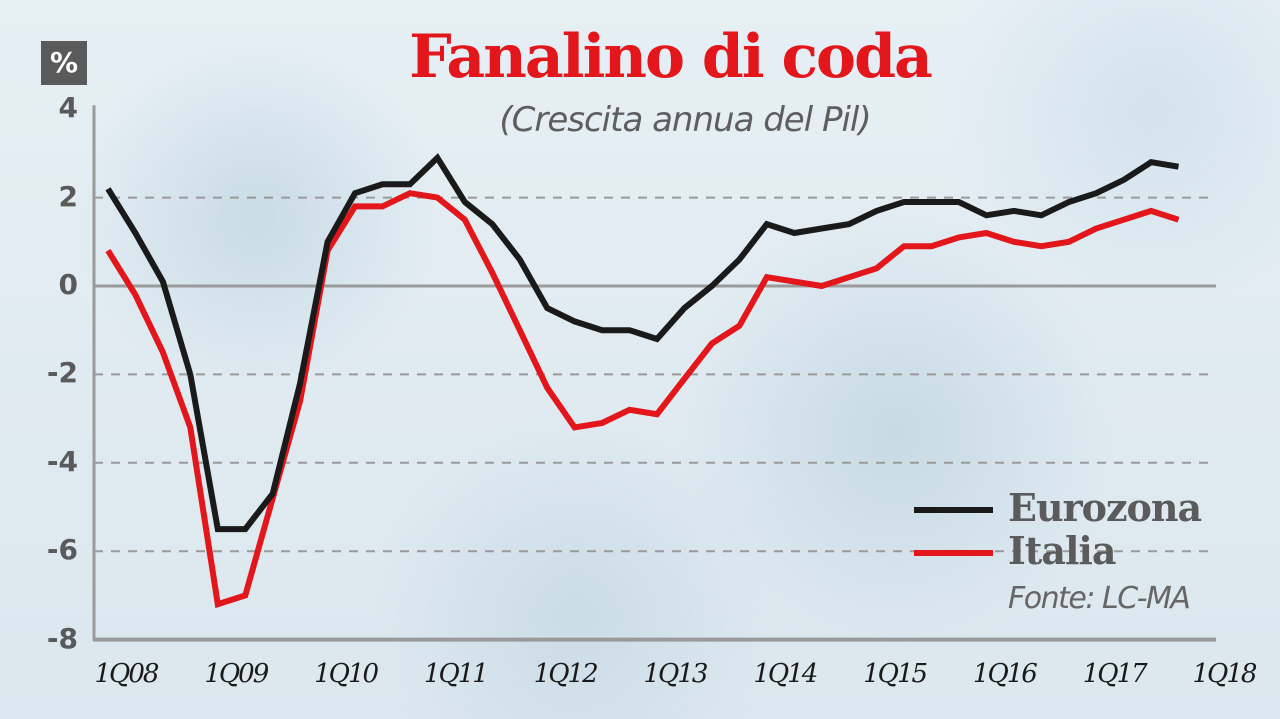 Image resolution: width=1280 pixels, height=719 pixels. I want to click on legend-label-eurozona: Eurozona, so click(1105, 507).